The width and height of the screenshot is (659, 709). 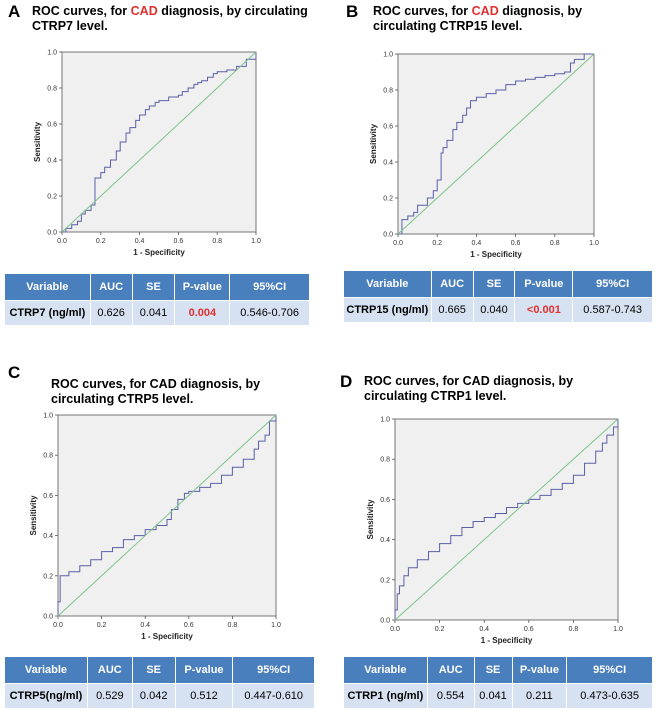 I want to click on cell-ci: 0.546-0.706, so click(x=269, y=313).